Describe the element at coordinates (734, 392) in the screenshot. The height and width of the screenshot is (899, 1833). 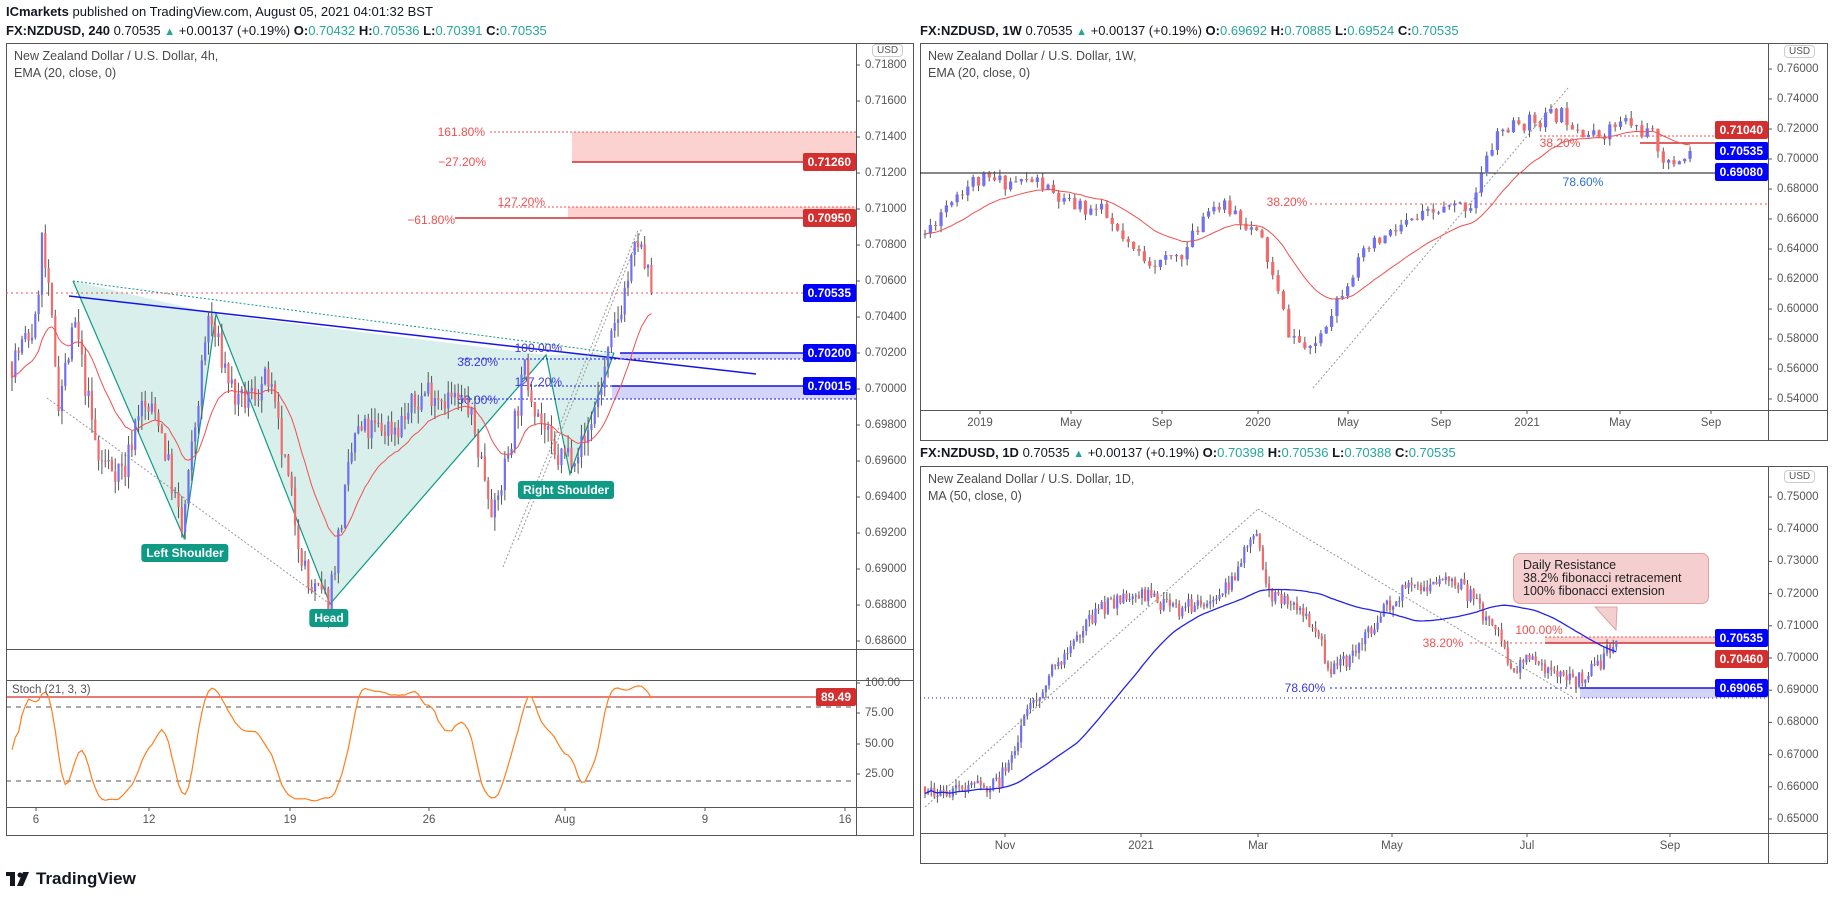
I see `blue-zone-lower` at that location.